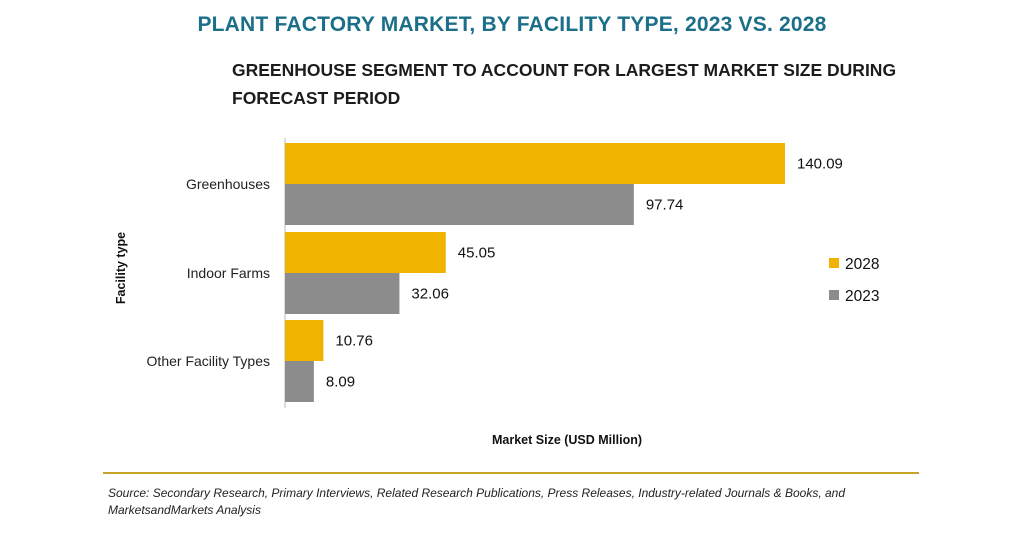  What do you see at coordinates (862, 296) in the screenshot?
I see `legend-label: 2023` at bounding box center [862, 296].